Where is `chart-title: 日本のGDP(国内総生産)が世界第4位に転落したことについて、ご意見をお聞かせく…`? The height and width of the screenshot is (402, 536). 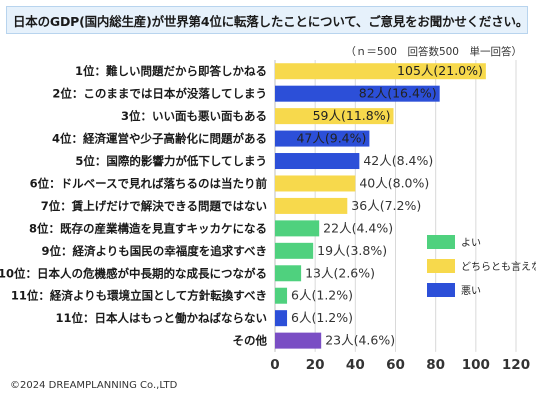
chart-title: 日本のGDP(国内総生産)が世界第4位に転落したことについて、ご意見をお聞かせく… is located at coordinates (271, 21).